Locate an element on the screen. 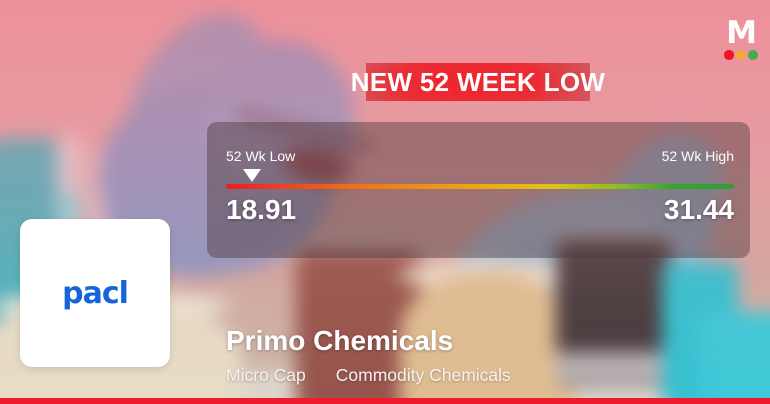 The image size is (770, 404). company-logo-card: pacl is located at coordinates (95, 293).